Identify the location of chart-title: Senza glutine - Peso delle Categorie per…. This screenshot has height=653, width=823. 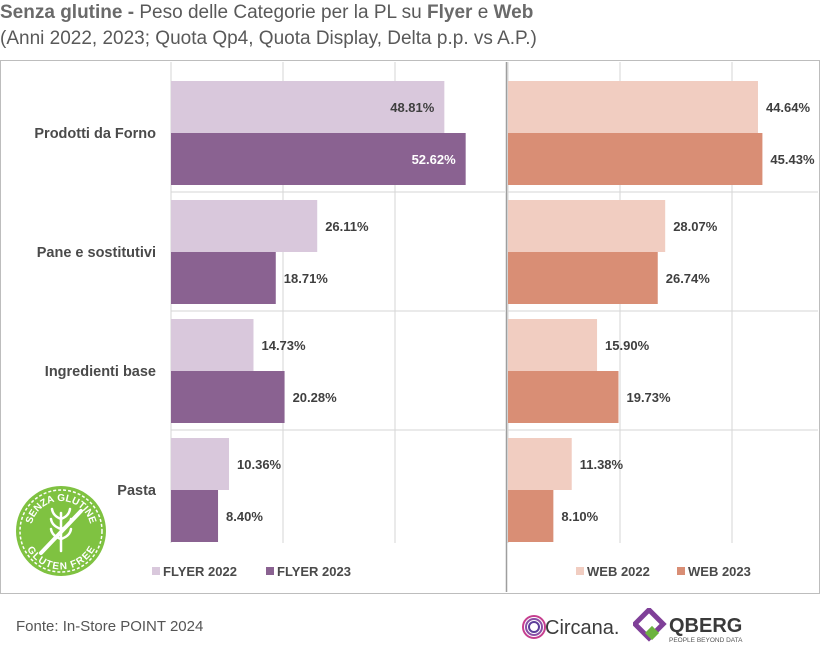
(411, 26).